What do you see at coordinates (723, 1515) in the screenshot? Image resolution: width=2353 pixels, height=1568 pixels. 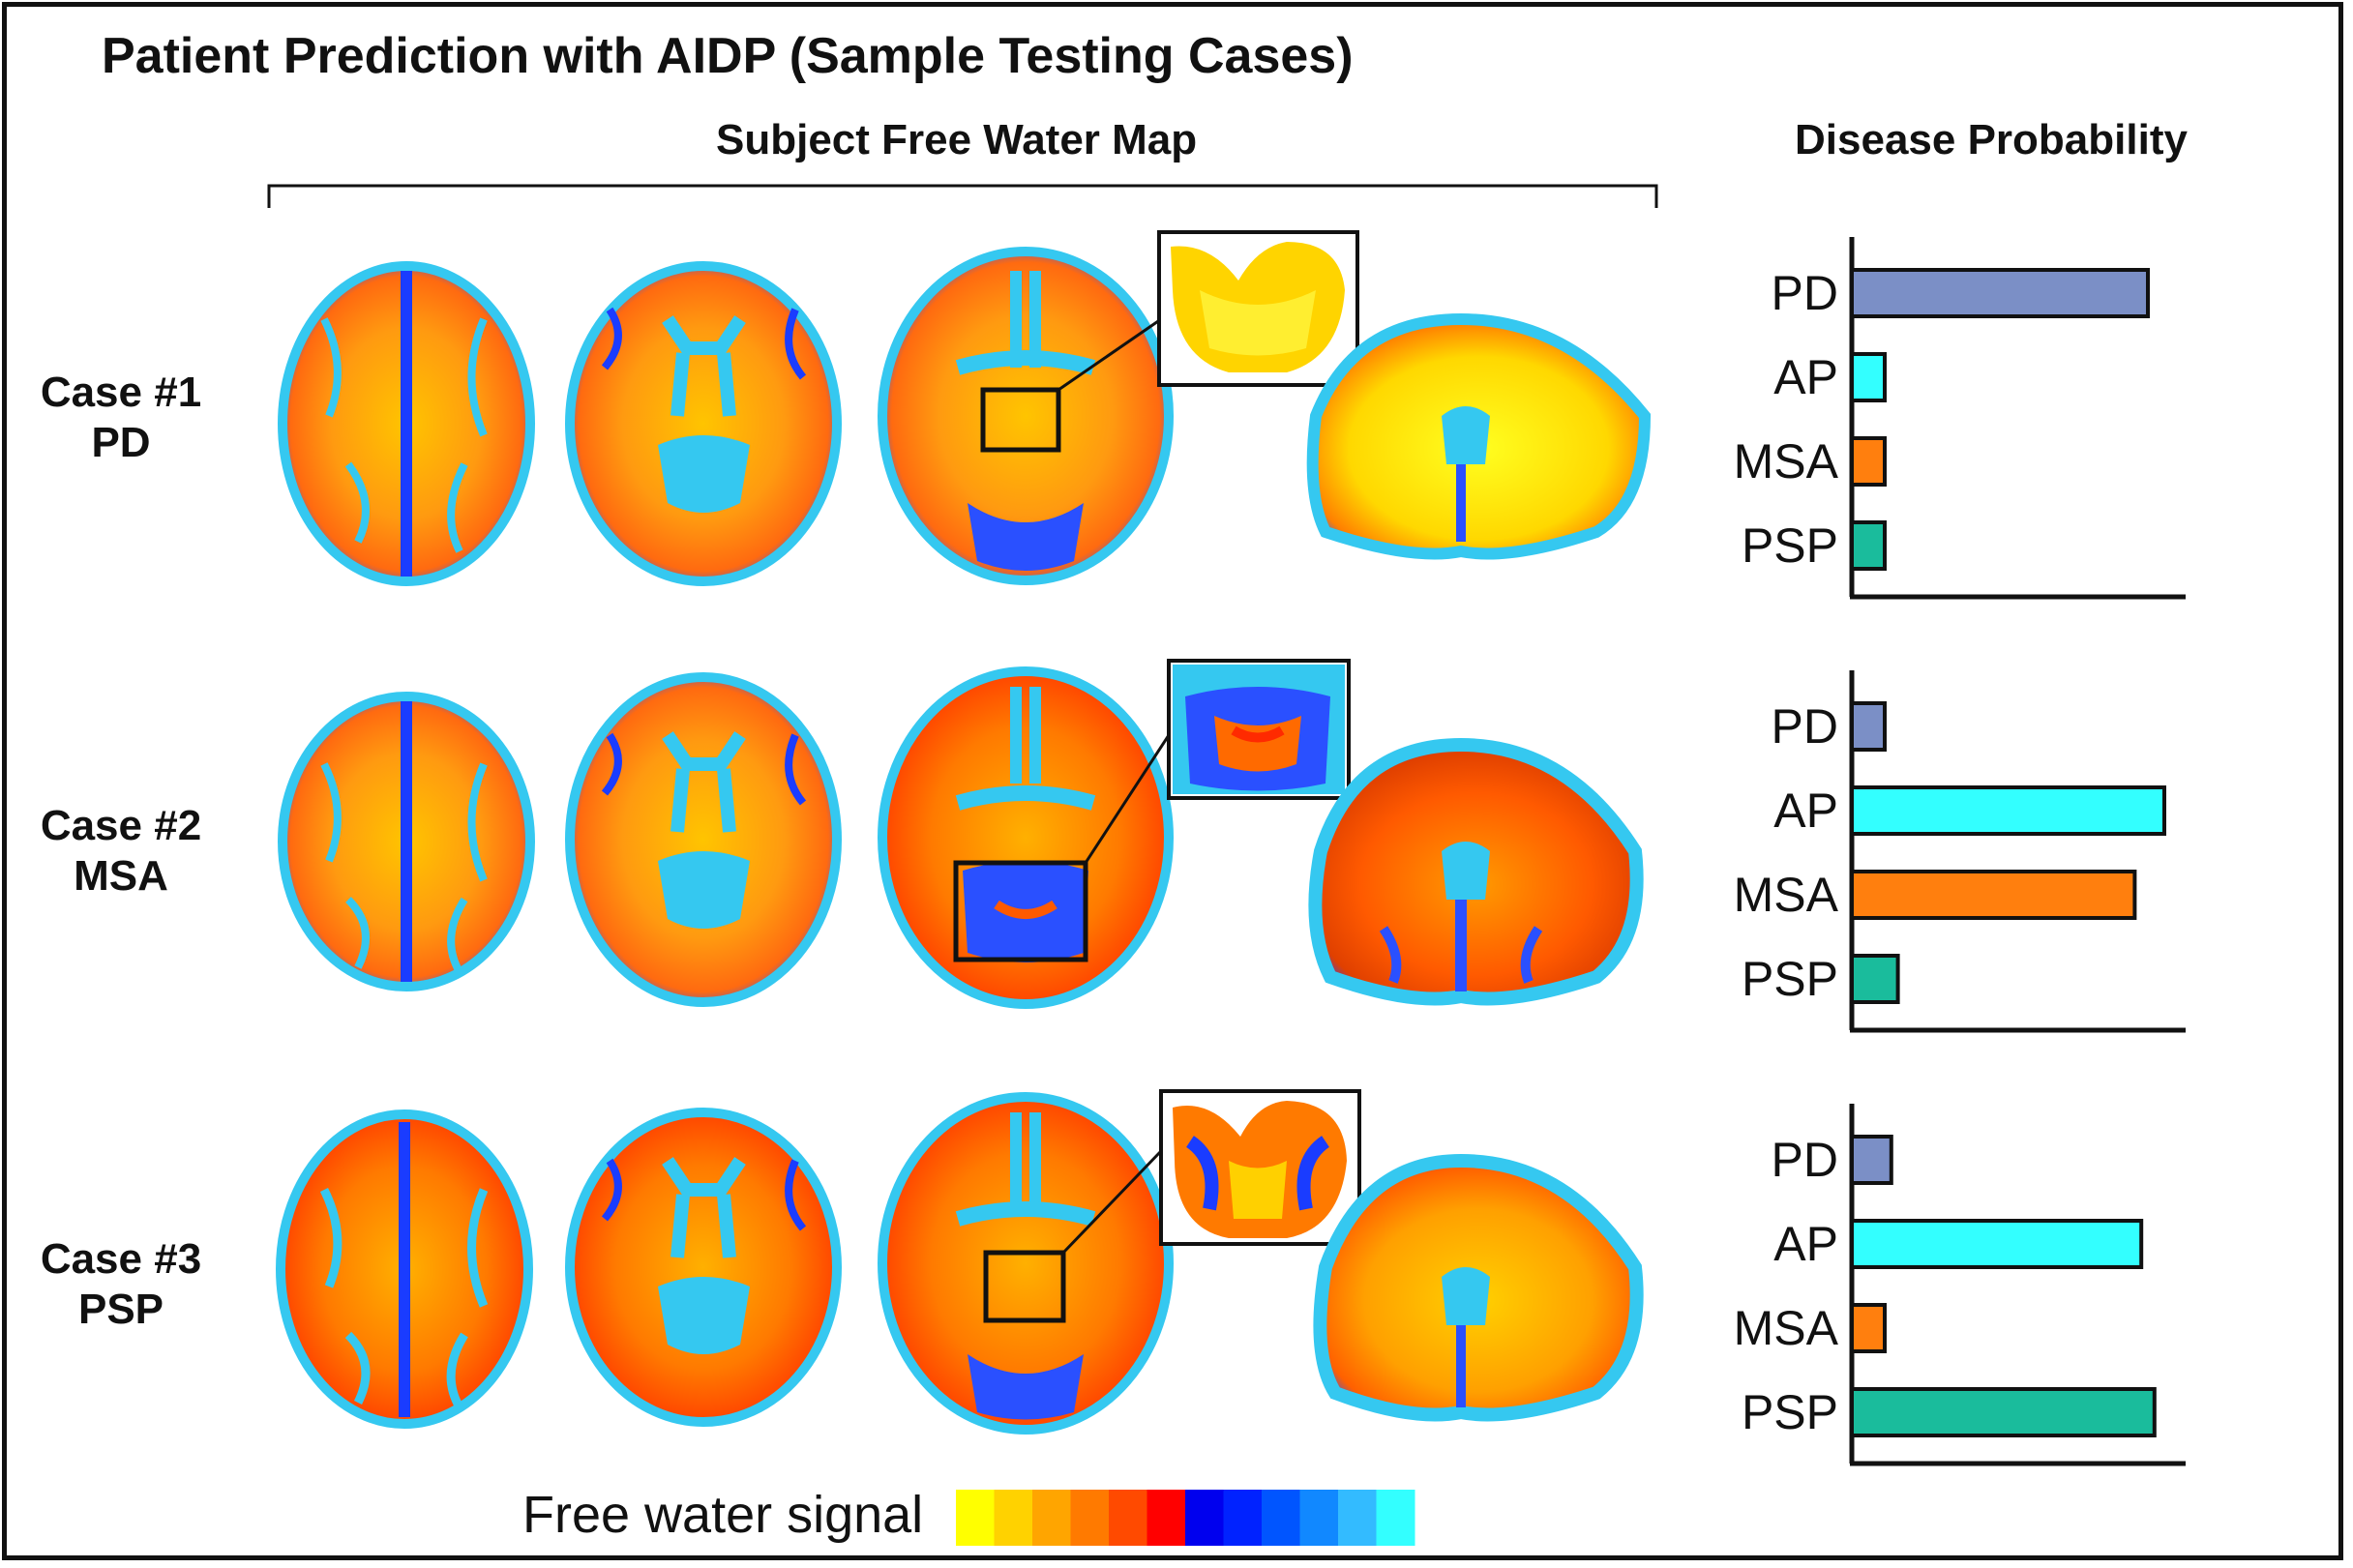 I see `free-water-legend-label: Free water signal` at bounding box center [723, 1515].